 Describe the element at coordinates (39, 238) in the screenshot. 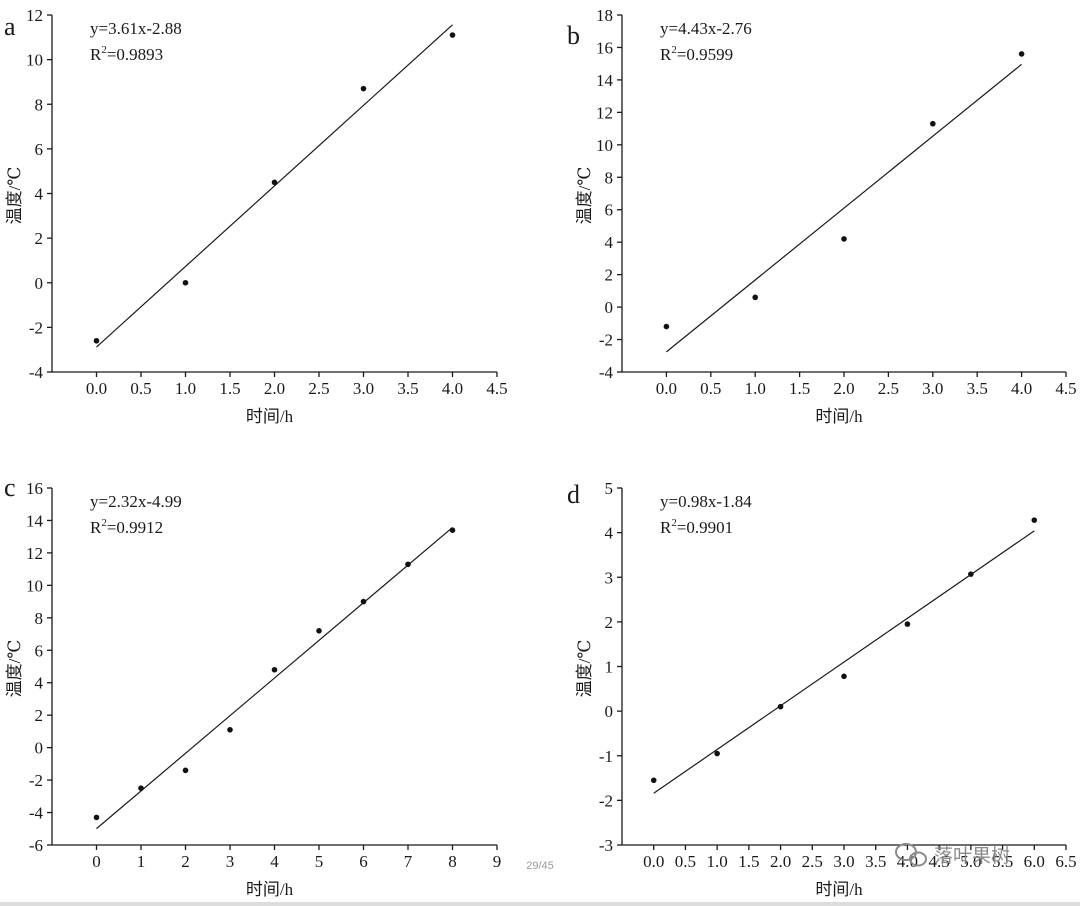

I see `panel-a-y-tick-label: 2` at that location.